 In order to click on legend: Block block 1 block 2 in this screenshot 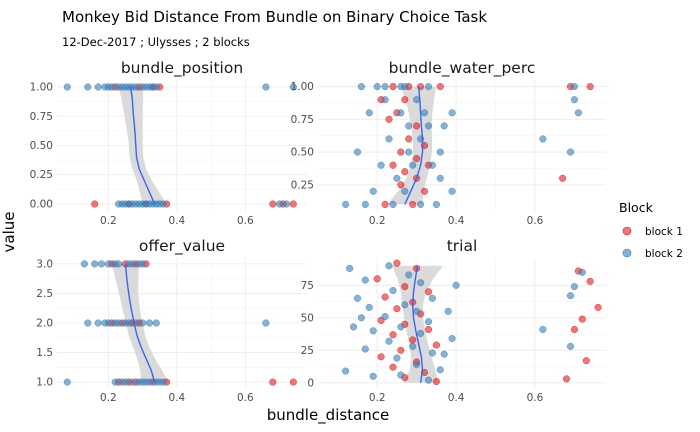, I will do `click(651, 230)`.